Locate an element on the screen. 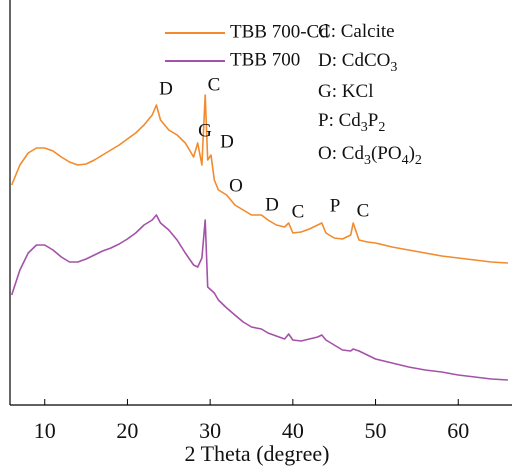  key-label: P: Cd3P2 is located at coordinates (351, 122).